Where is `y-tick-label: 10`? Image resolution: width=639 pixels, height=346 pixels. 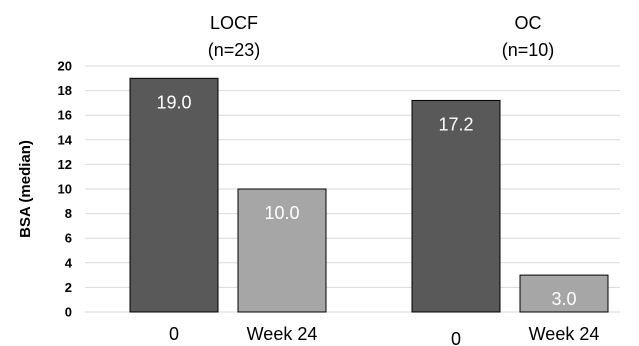 y-tick-label: 10 is located at coordinates (65, 189).